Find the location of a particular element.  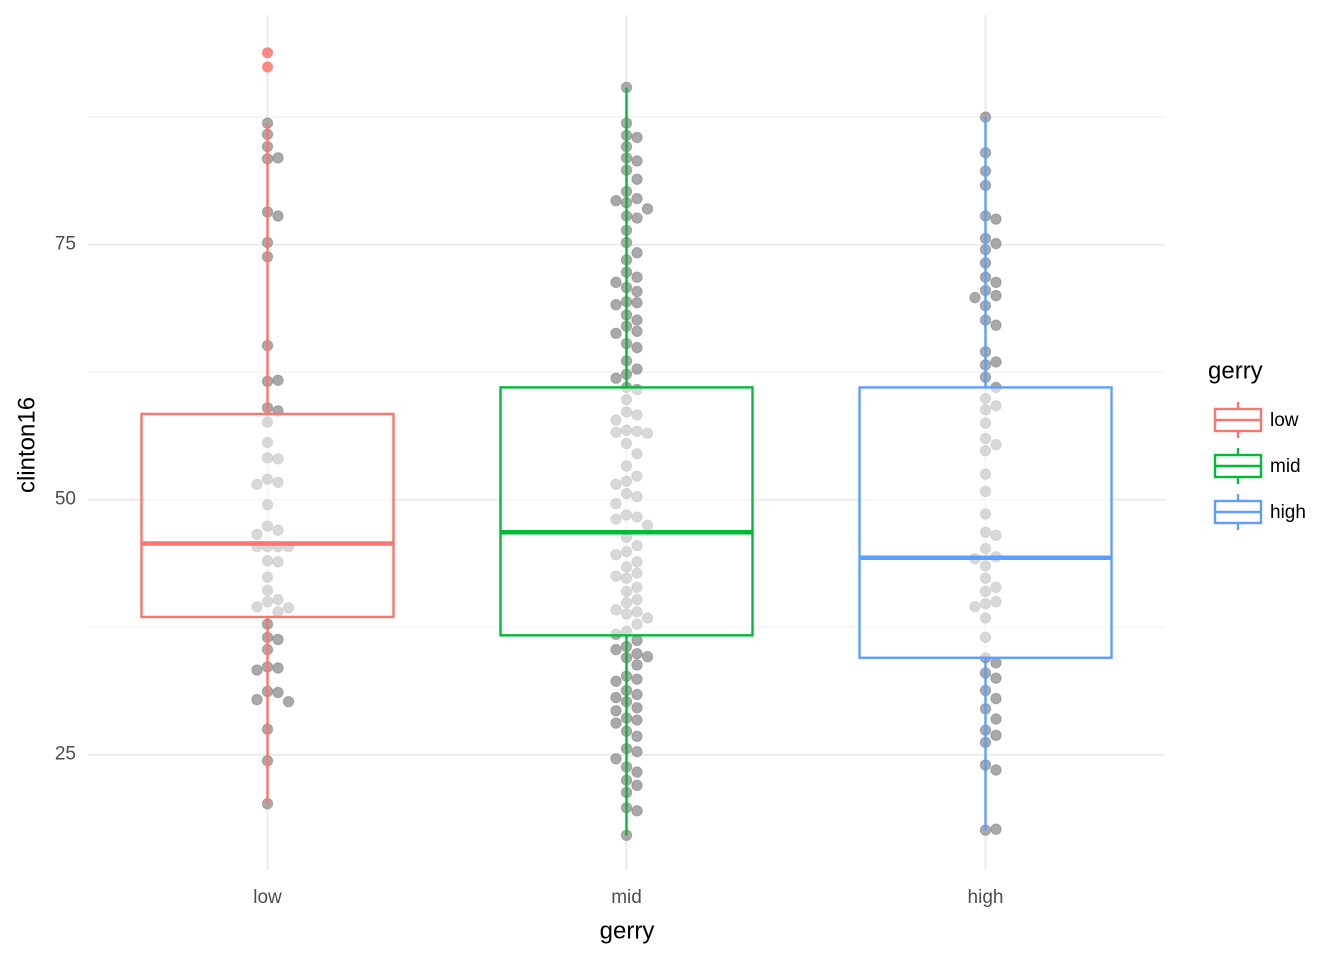

y-axis-title: clinton16 is located at coordinates (26, 445).